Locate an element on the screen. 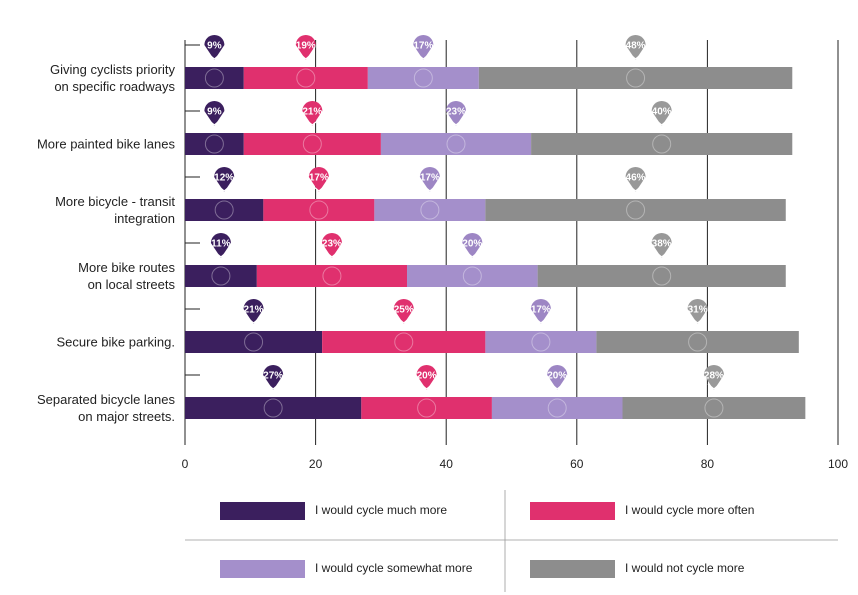  value-label: 12% is located at coordinates (224, 178).